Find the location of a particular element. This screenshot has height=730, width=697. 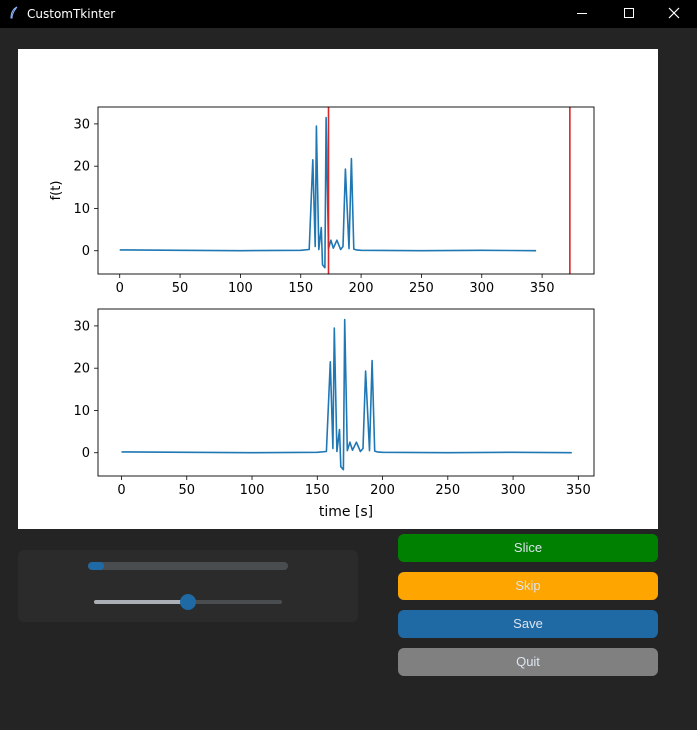

minimize-icon is located at coordinates (582, 13).